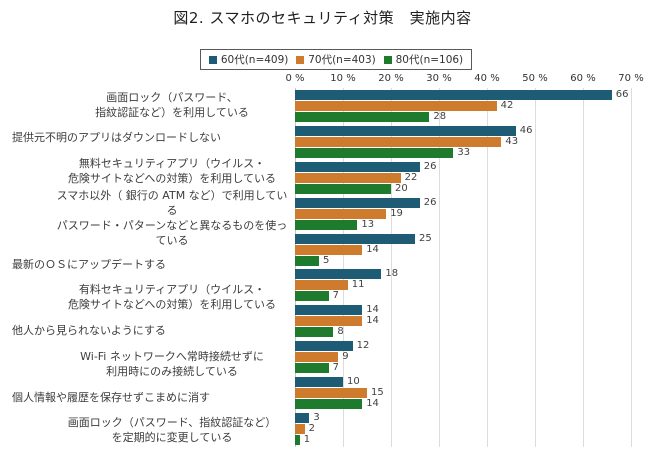 The width and height of the screenshot is (645, 453). What do you see at coordinates (430, 202) in the screenshot?
I see `value-label: 26` at bounding box center [430, 202].